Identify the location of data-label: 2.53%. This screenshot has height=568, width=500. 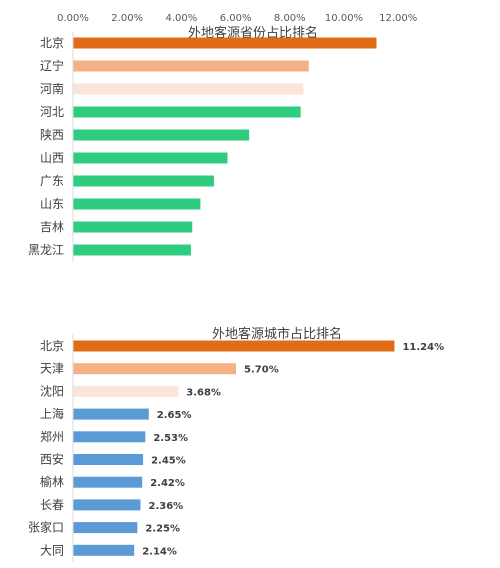
(170, 438).